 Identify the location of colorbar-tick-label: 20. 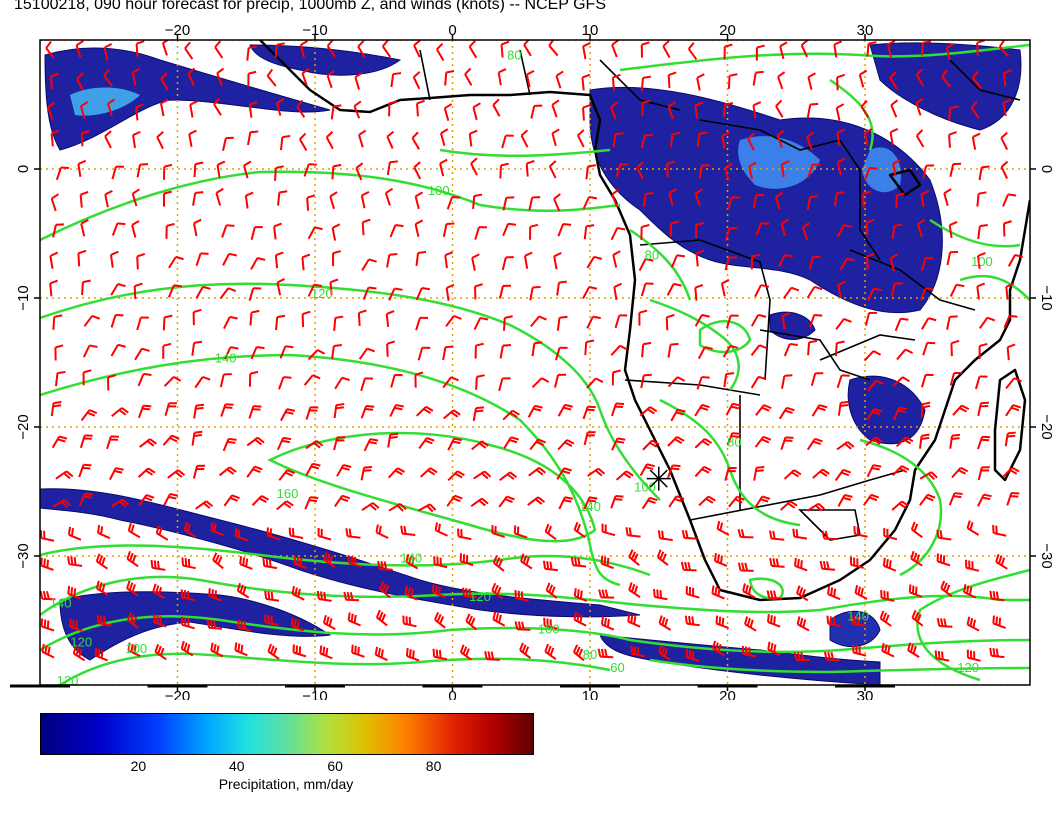
(138, 766).